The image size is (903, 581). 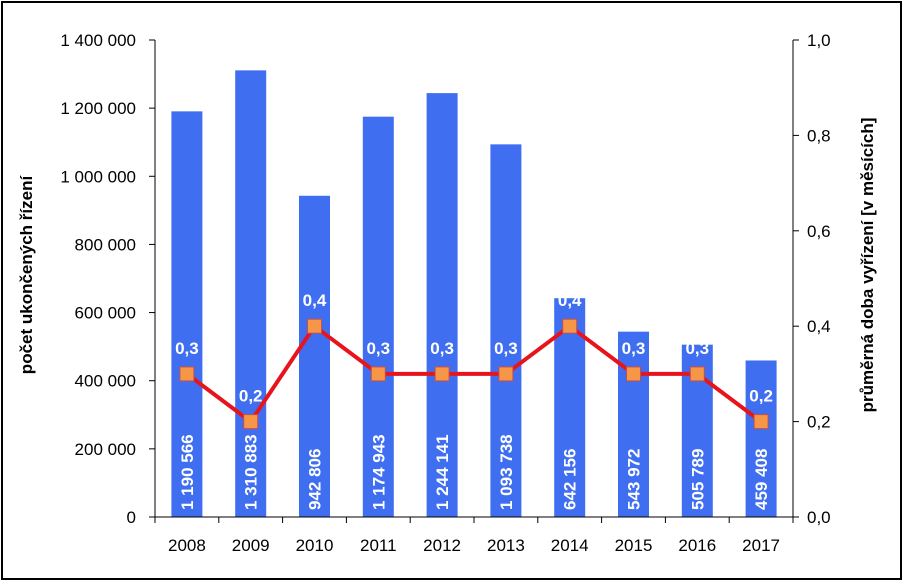 I want to click on x-tick-label: 2012, so click(x=442, y=545).